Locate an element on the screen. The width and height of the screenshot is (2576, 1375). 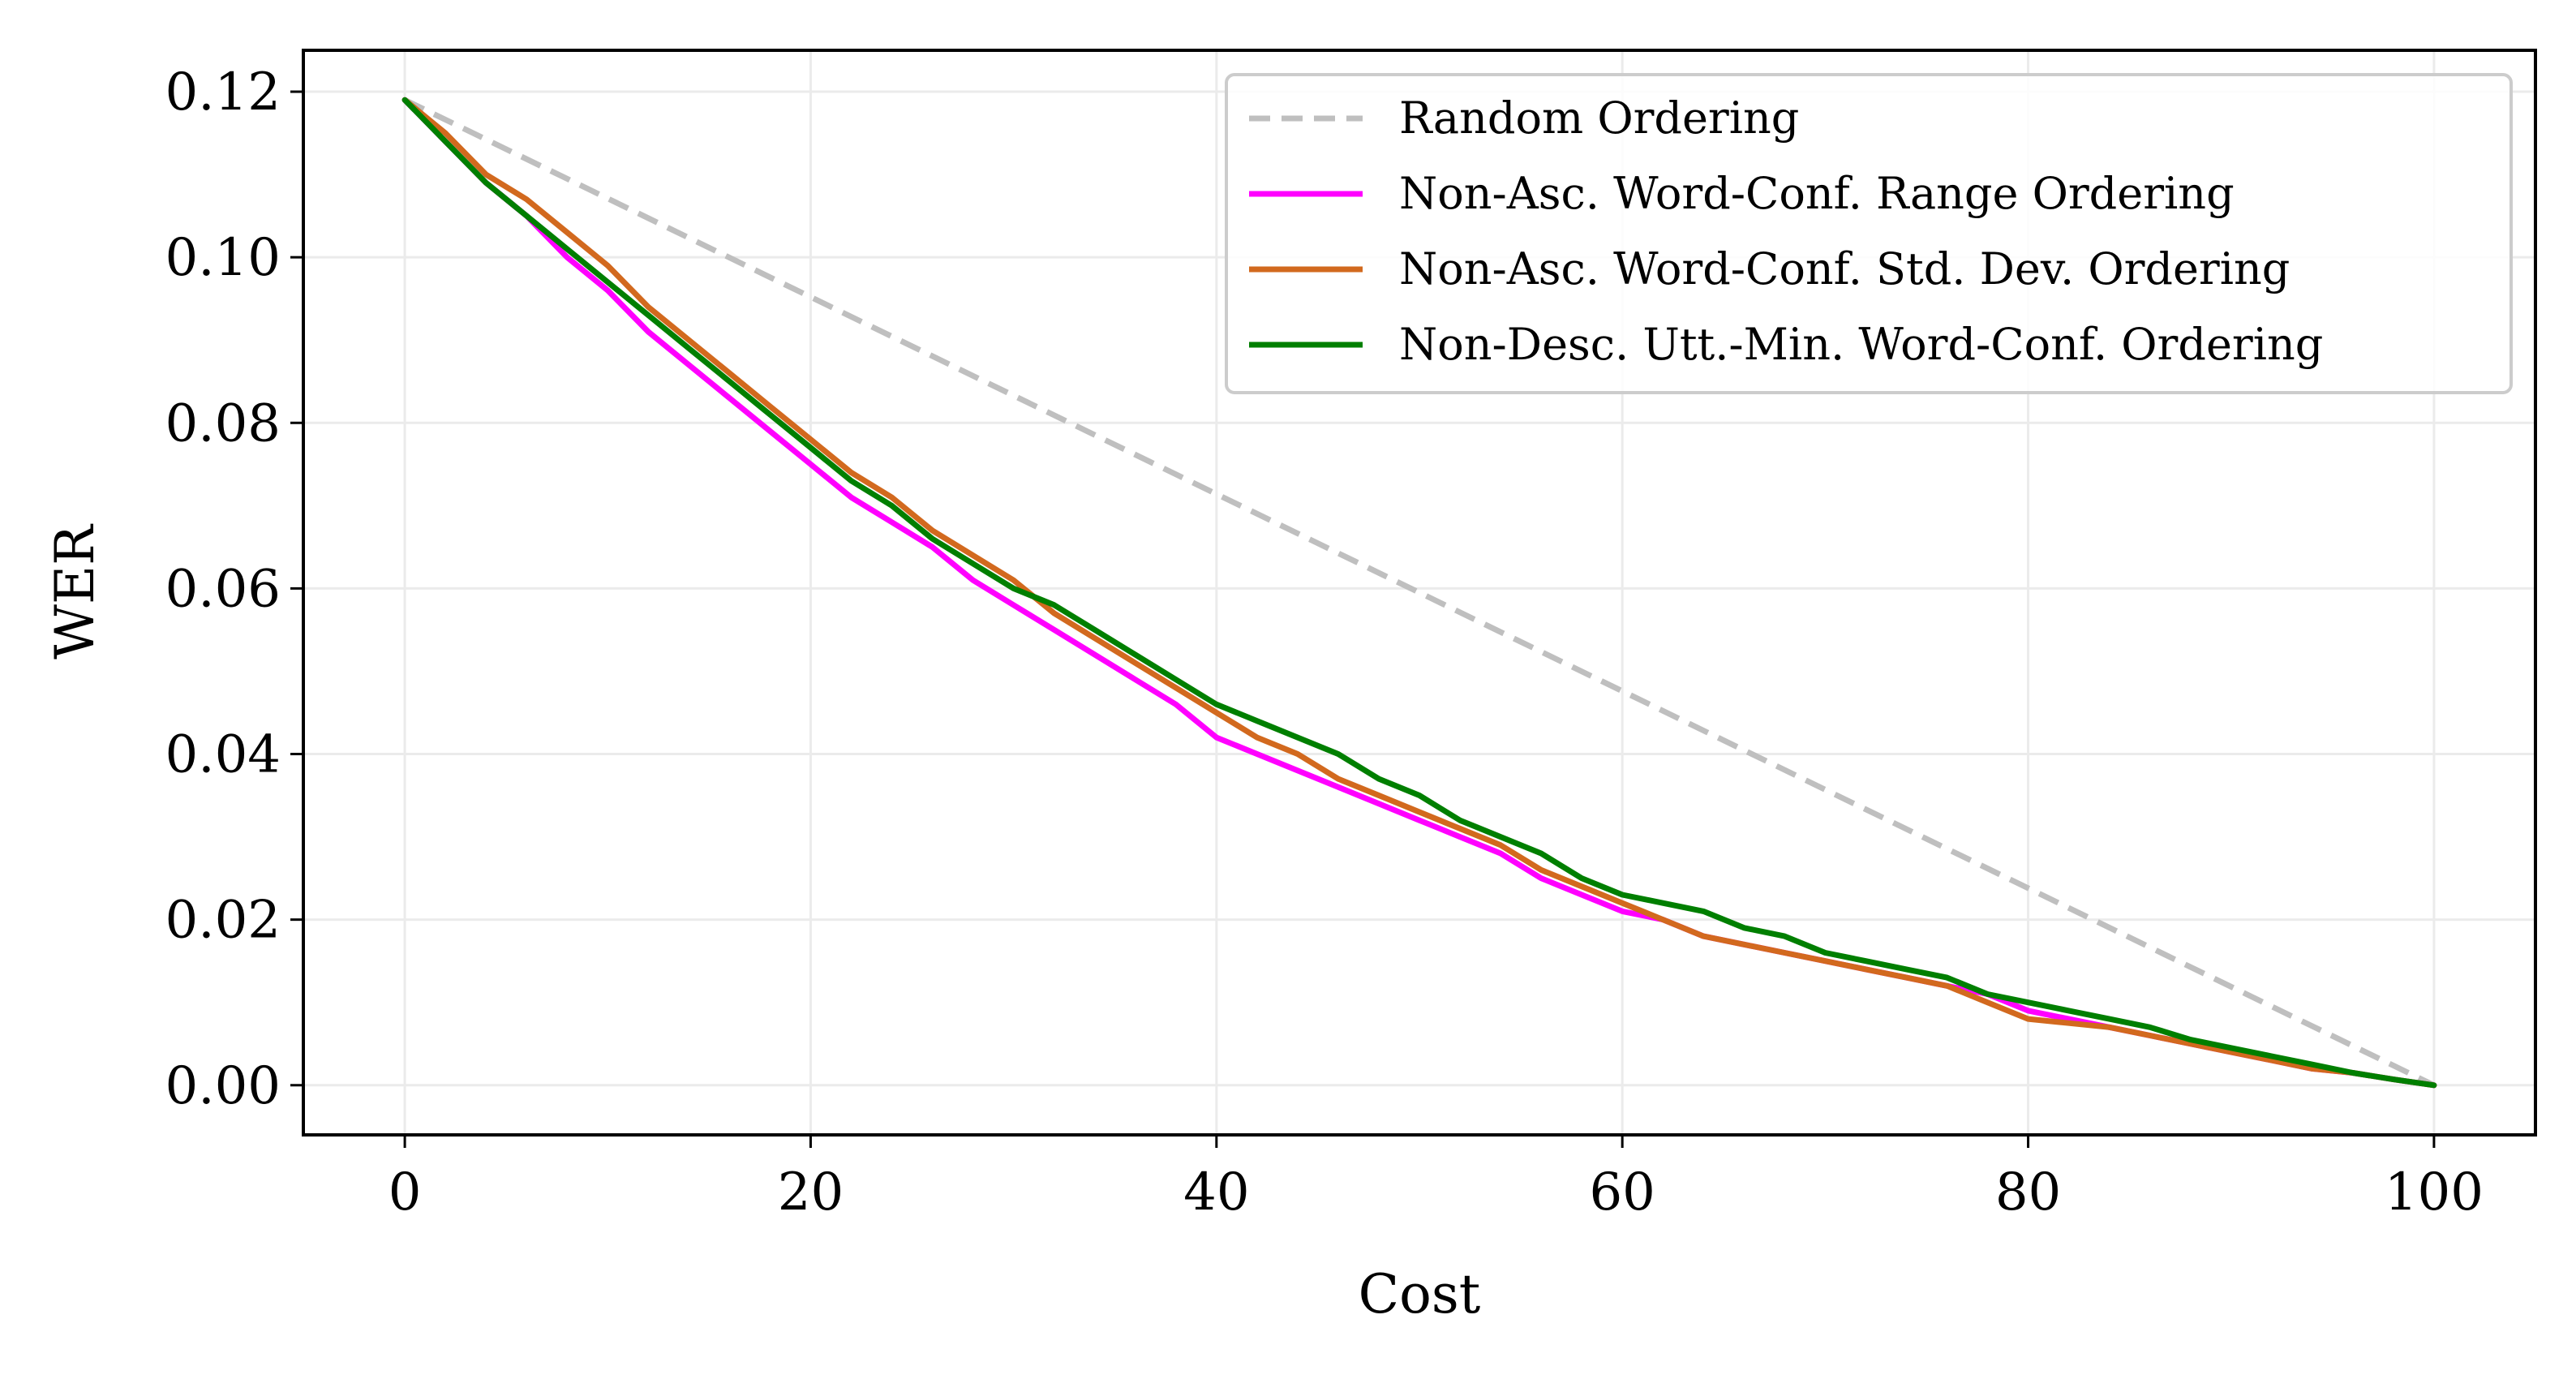
legend-label-2: Non-Asc. Word-Conf. Std. Dev. Ordering is located at coordinates (1844, 268).